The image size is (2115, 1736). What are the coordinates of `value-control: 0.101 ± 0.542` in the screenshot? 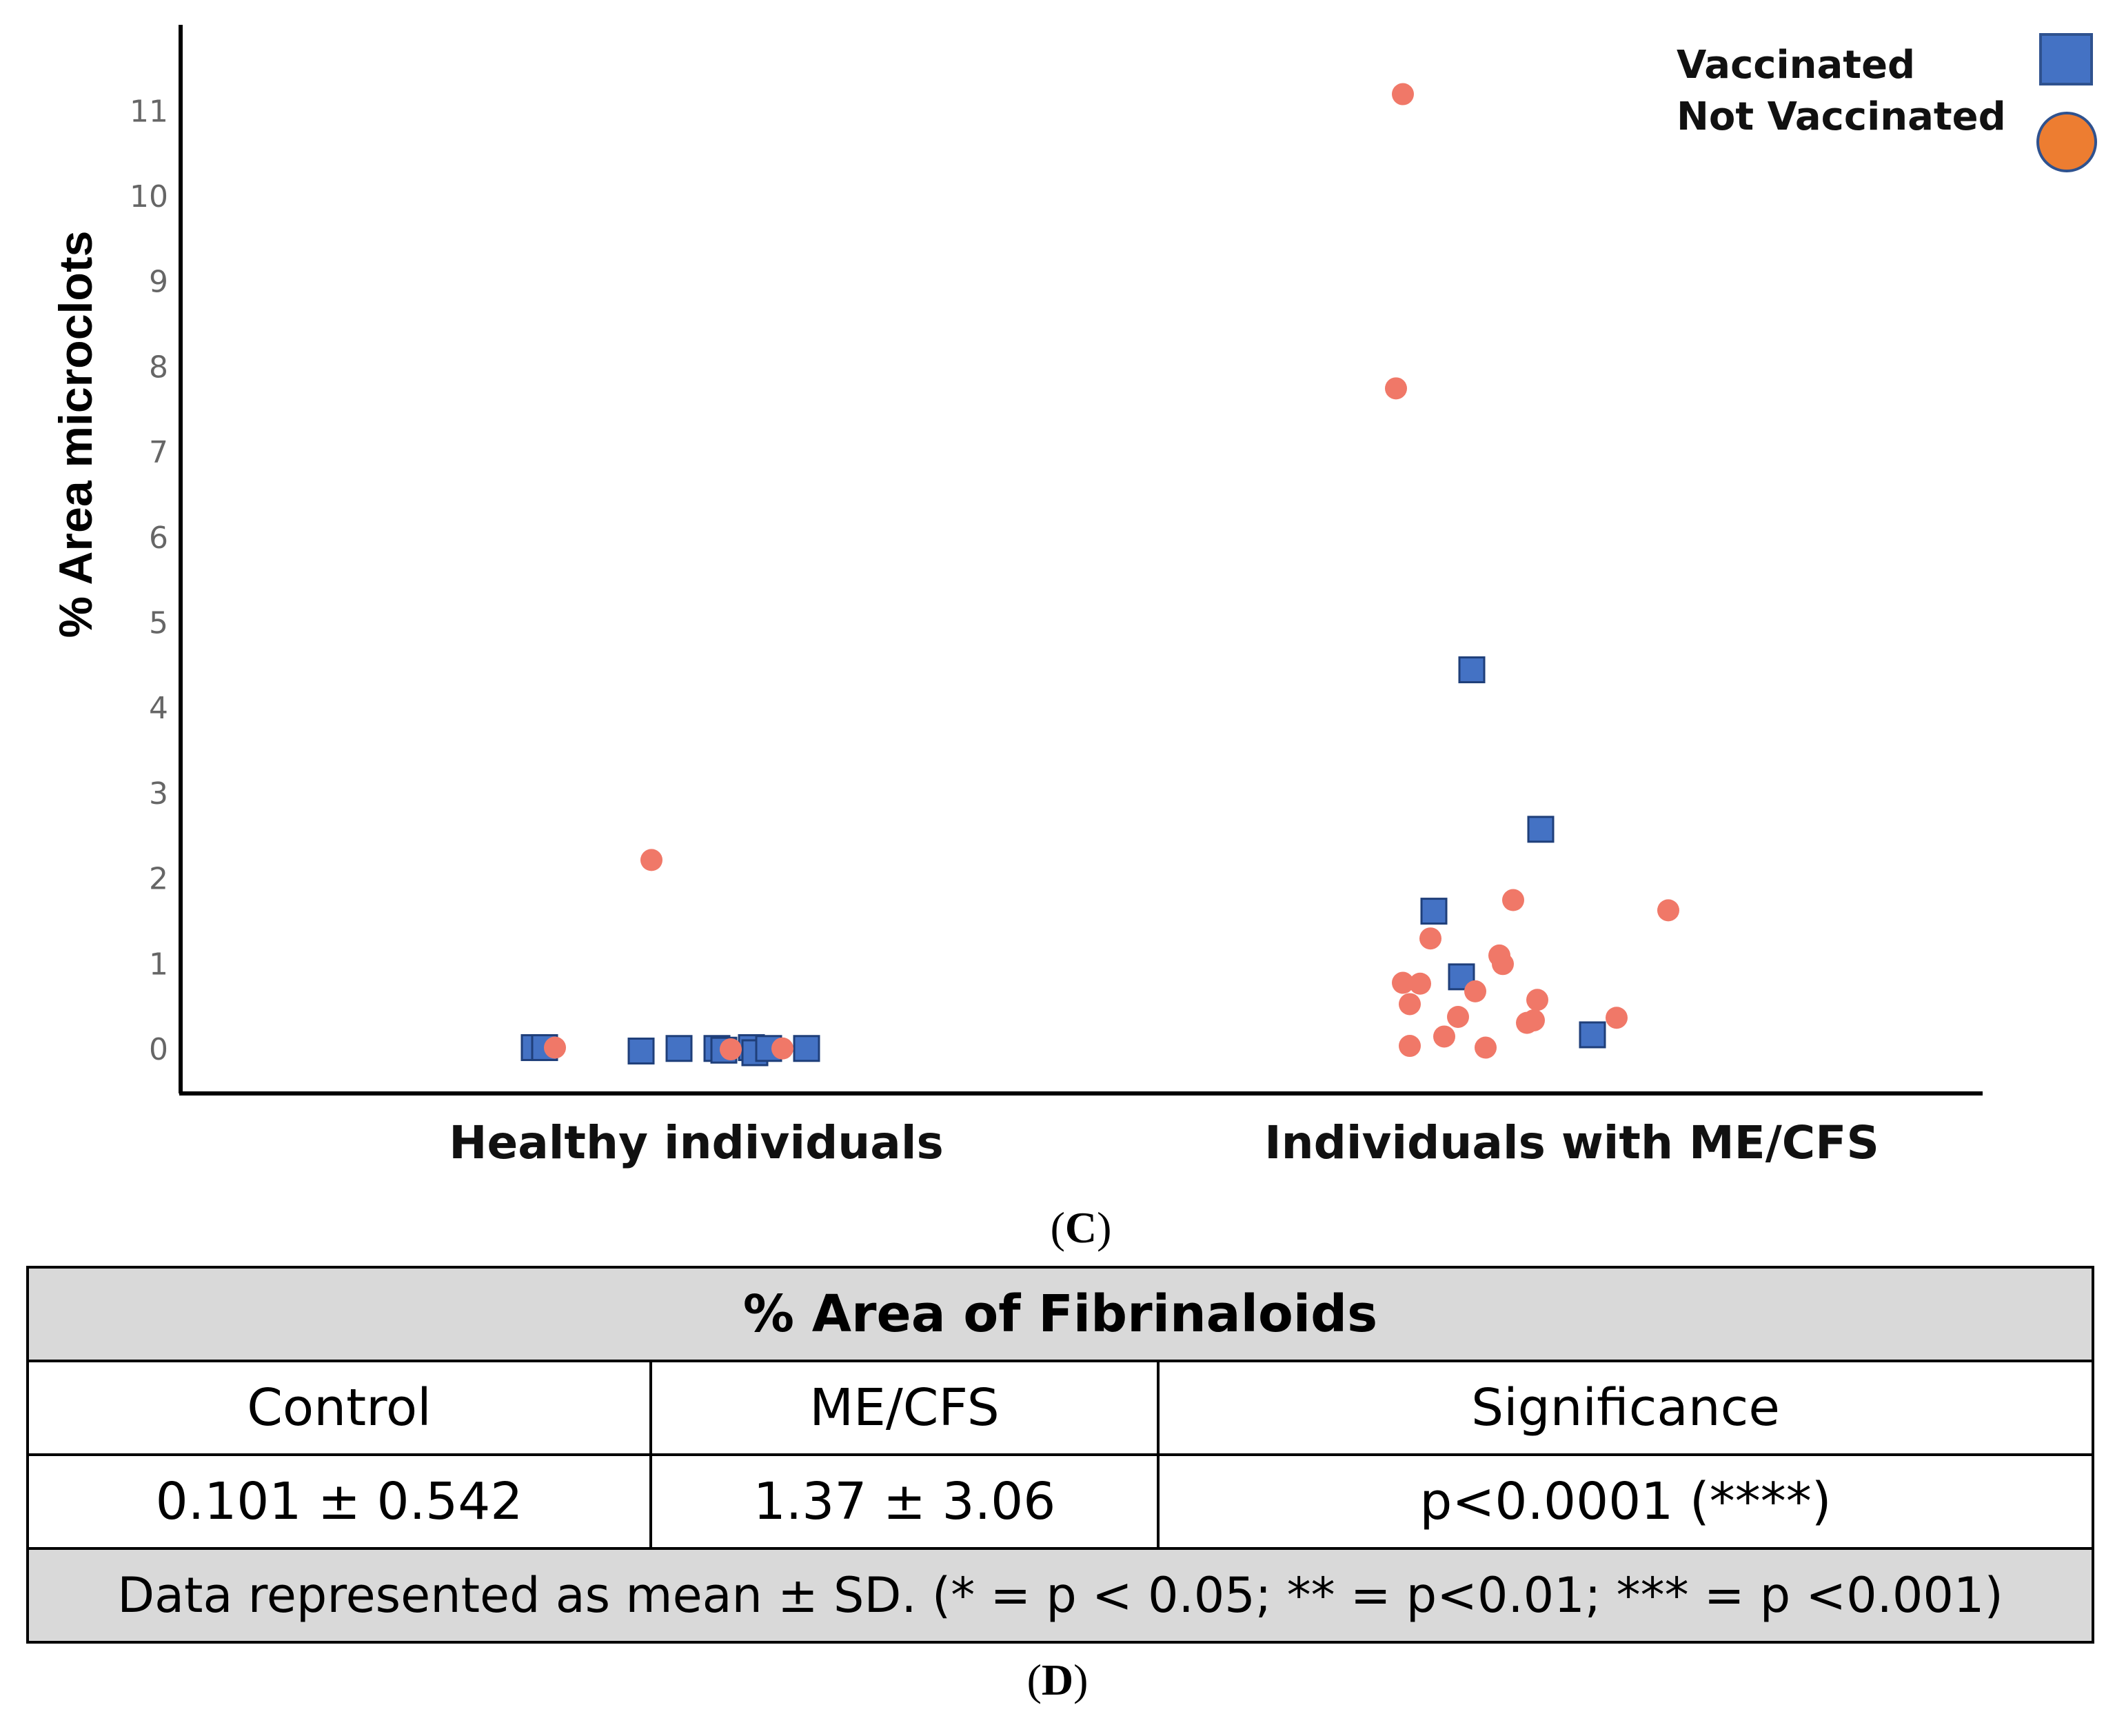 It's located at (339, 1501).